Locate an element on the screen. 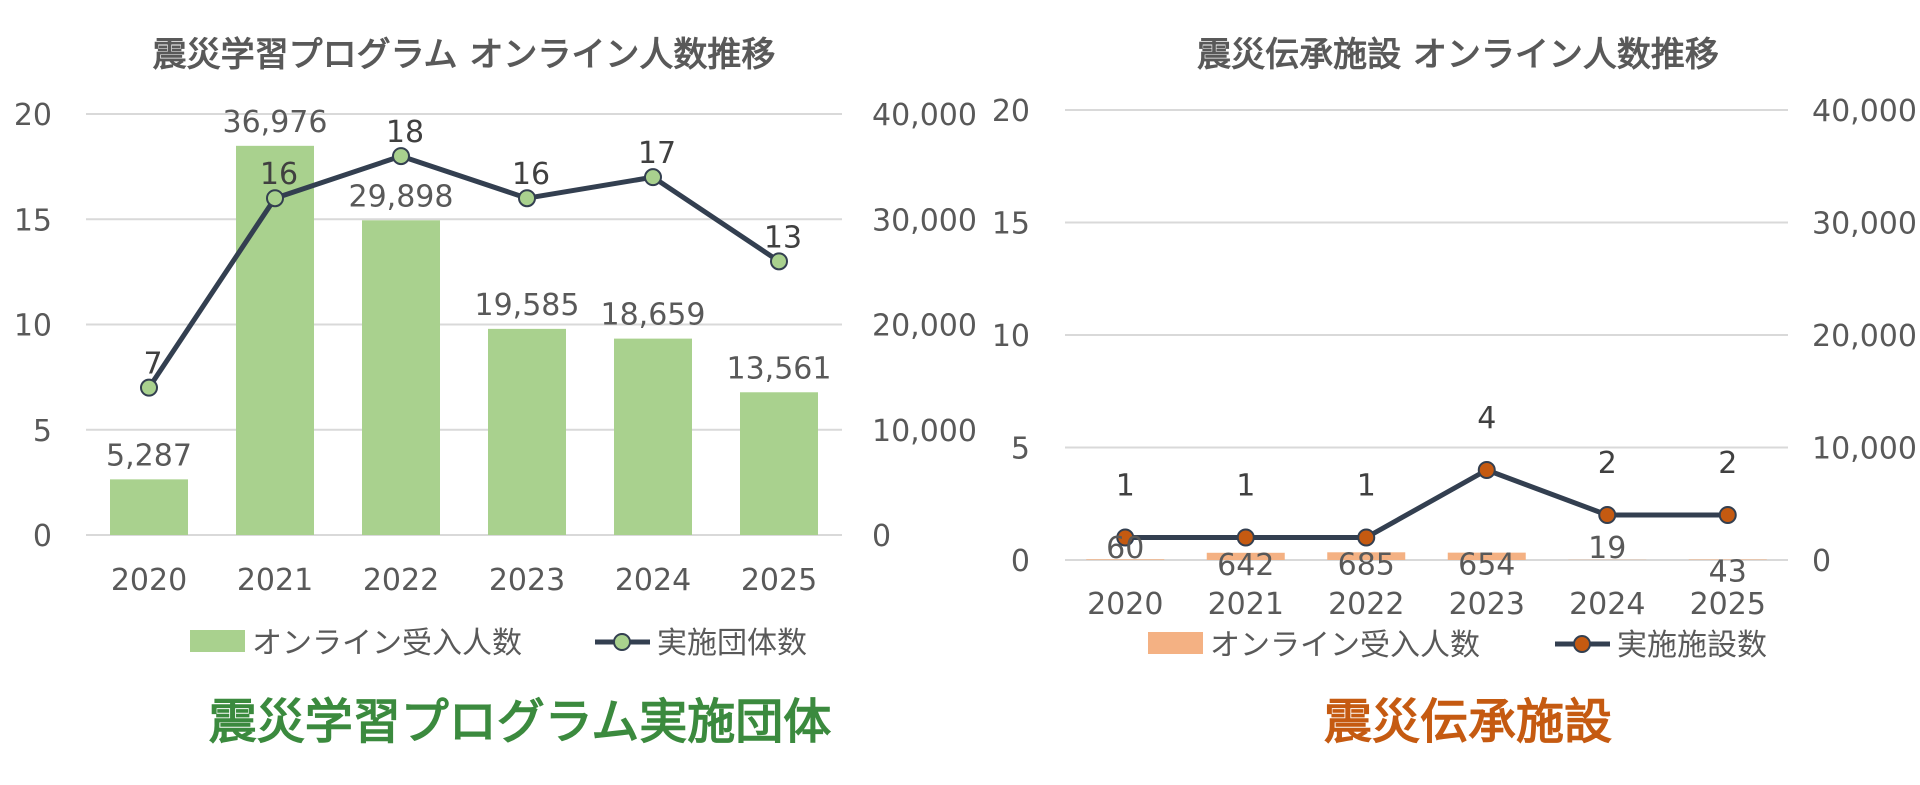 This screenshot has width=1920, height=785. bar-data-label: 19 is located at coordinates (1607, 548).